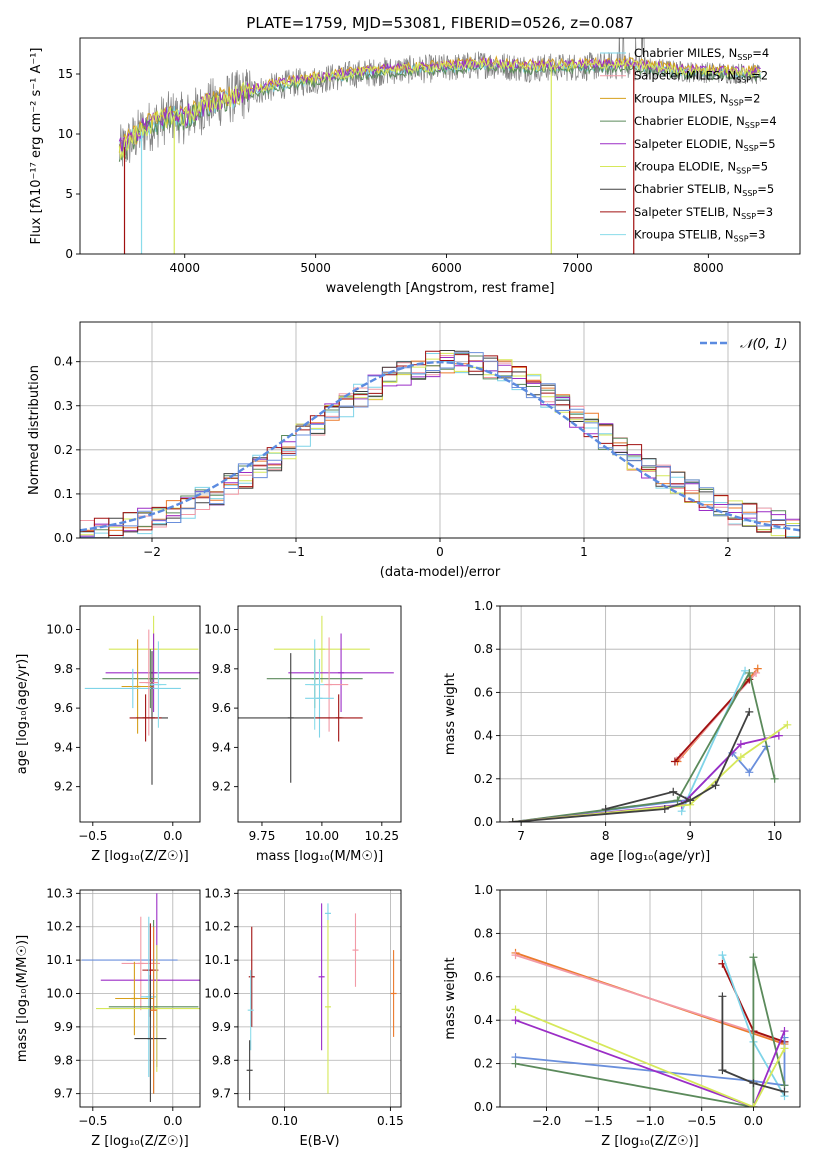  Describe the element at coordinates (221, 1094) in the screenshot. I see `y-tick-label: 9.7` at that location.